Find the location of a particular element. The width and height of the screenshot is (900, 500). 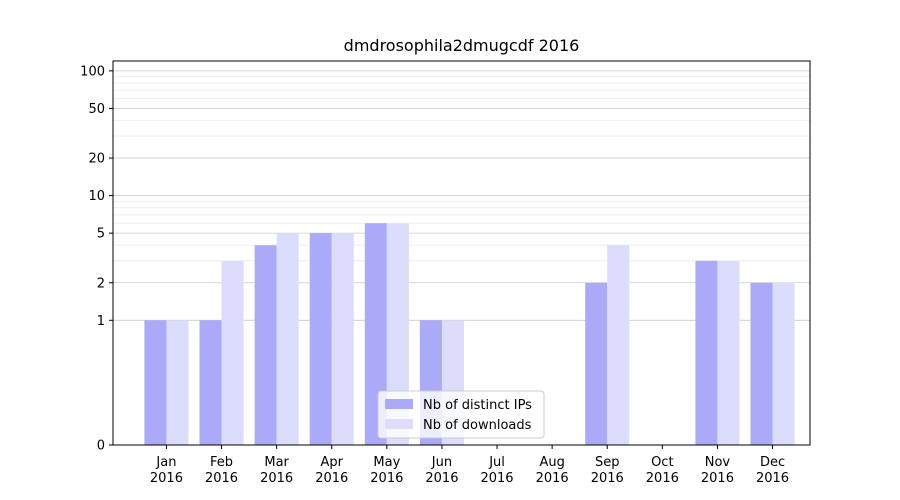

x-tick-label-month: Feb is located at coordinates (221, 462).